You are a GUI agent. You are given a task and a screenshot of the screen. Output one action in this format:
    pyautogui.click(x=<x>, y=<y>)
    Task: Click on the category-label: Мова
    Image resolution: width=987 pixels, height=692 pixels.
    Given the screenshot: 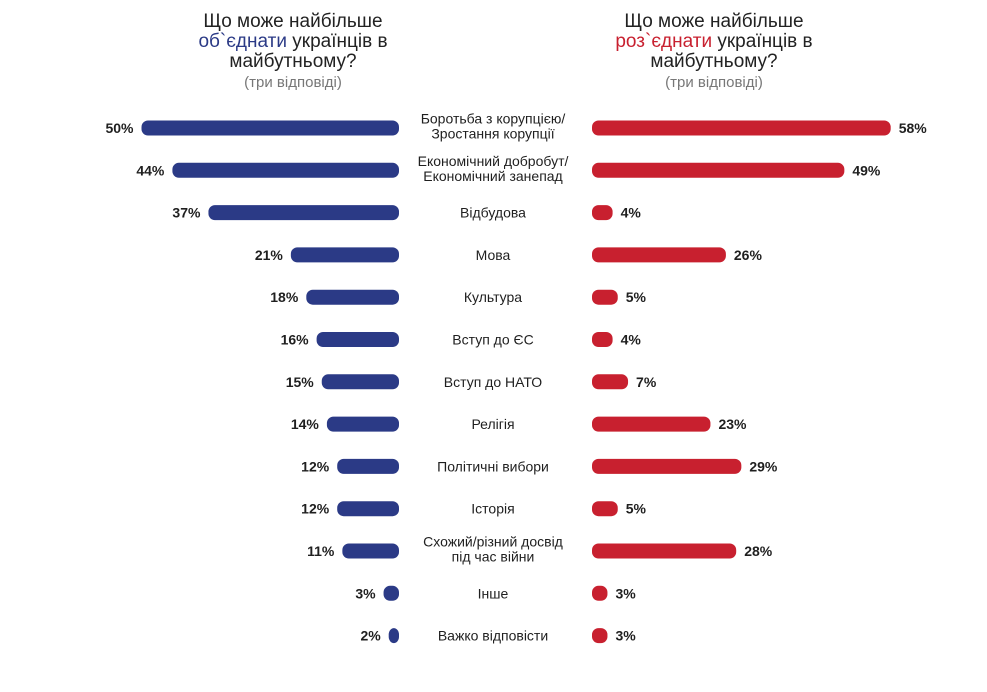 What is the action you would take?
    pyautogui.click(x=493, y=255)
    